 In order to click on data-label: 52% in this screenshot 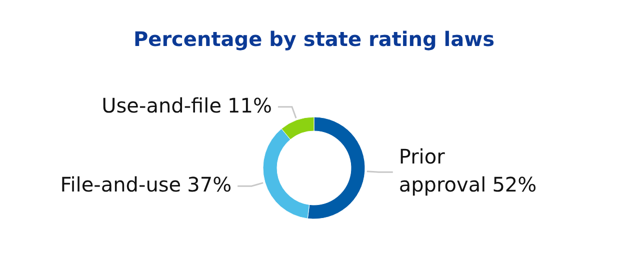, I will do `click(514, 184)`.